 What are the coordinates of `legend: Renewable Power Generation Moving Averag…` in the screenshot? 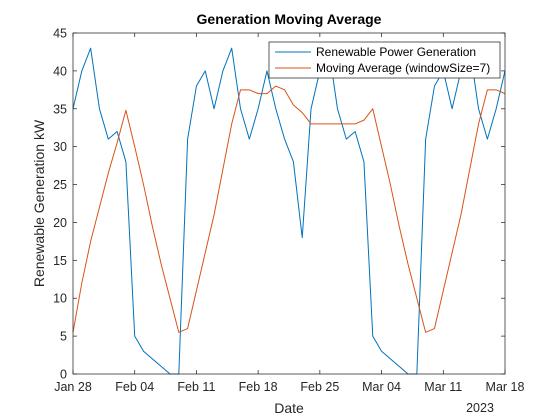 It's located at (384, 60).